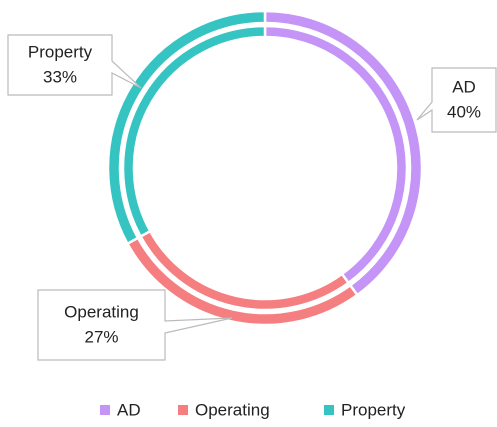 The height and width of the screenshot is (427, 497). Describe the element at coordinates (464, 86) in the screenshot. I see `data-label-name: AD` at that location.